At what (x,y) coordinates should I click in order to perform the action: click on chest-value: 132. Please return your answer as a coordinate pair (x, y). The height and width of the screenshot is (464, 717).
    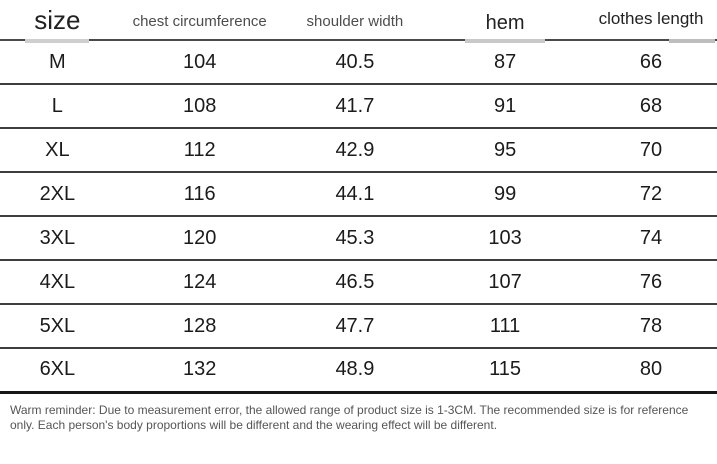
    Looking at the image, I should click on (199, 369).